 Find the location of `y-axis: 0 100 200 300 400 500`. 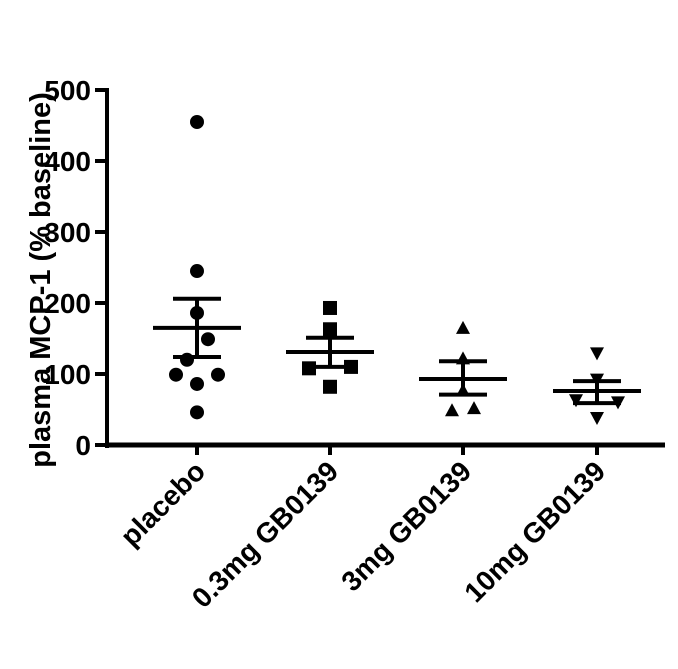

y-axis: 0 100 200 300 400 500 is located at coordinates (76, 268).